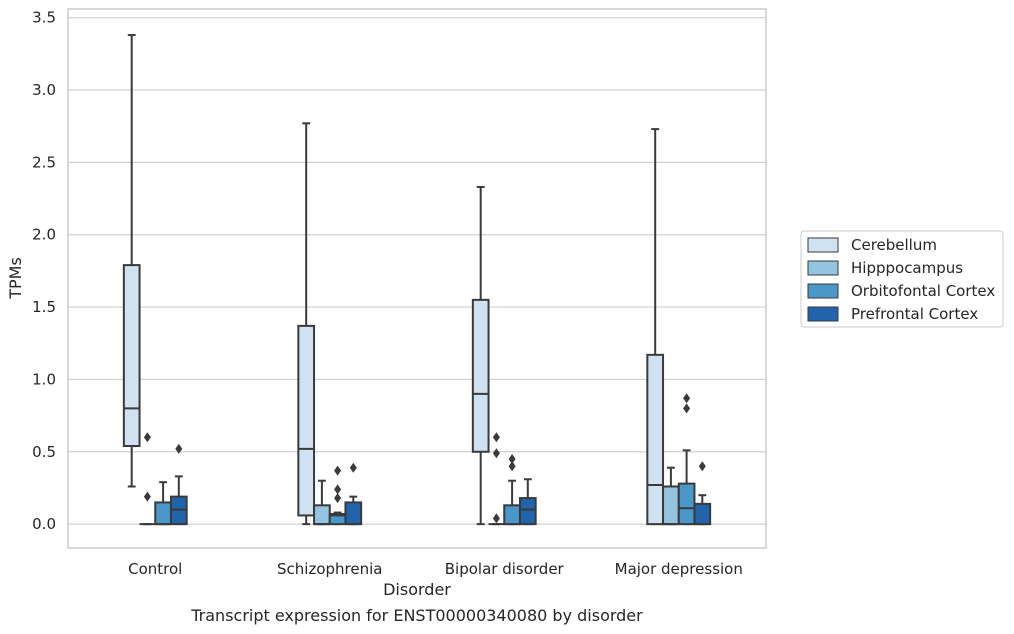 The image size is (1014, 634). What do you see at coordinates (44, 379) in the screenshot?
I see `y-tick-label: 1.0` at bounding box center [44, 379].